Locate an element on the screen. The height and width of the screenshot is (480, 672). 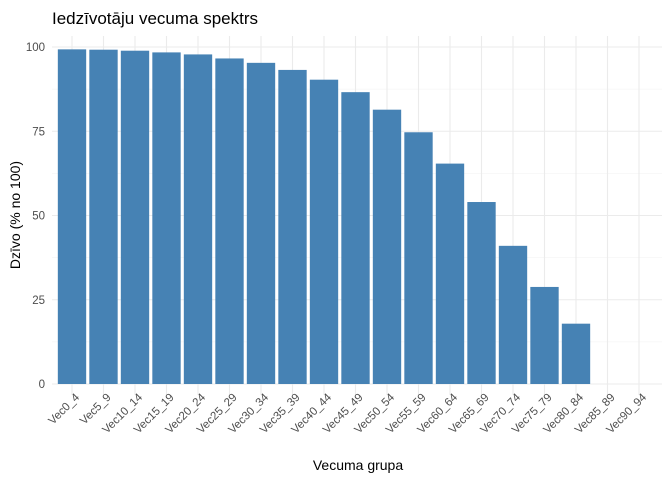
y-tick-labels: 0 25 50 75 100 is located at coordinates (35, 216).